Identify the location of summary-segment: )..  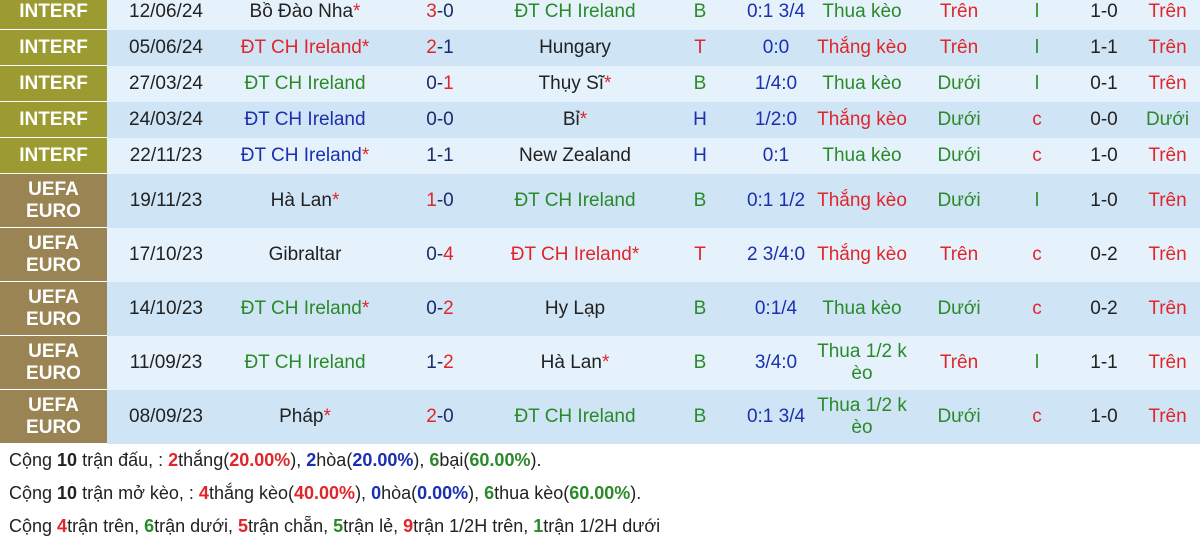
(636, 493).